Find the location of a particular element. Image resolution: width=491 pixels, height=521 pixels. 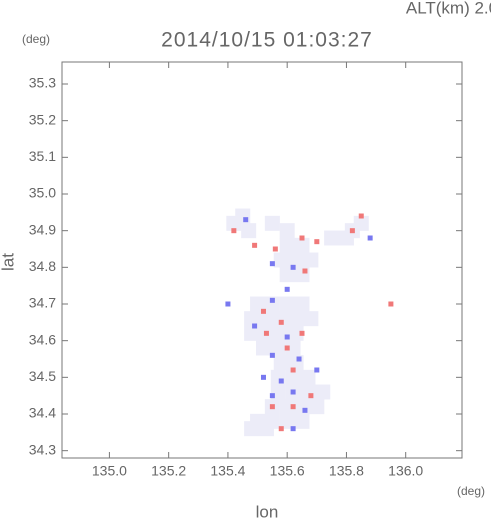

subtitle: ALT(km) 2.0 is located at coordinates (448, 8).